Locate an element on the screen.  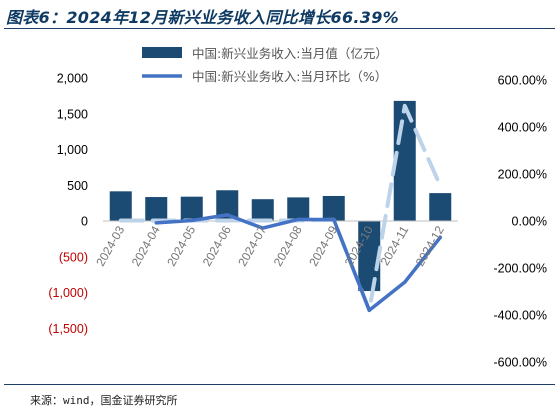
source-note: 来源：wind，国金证券研究所 is located at coordinates (104, 400).